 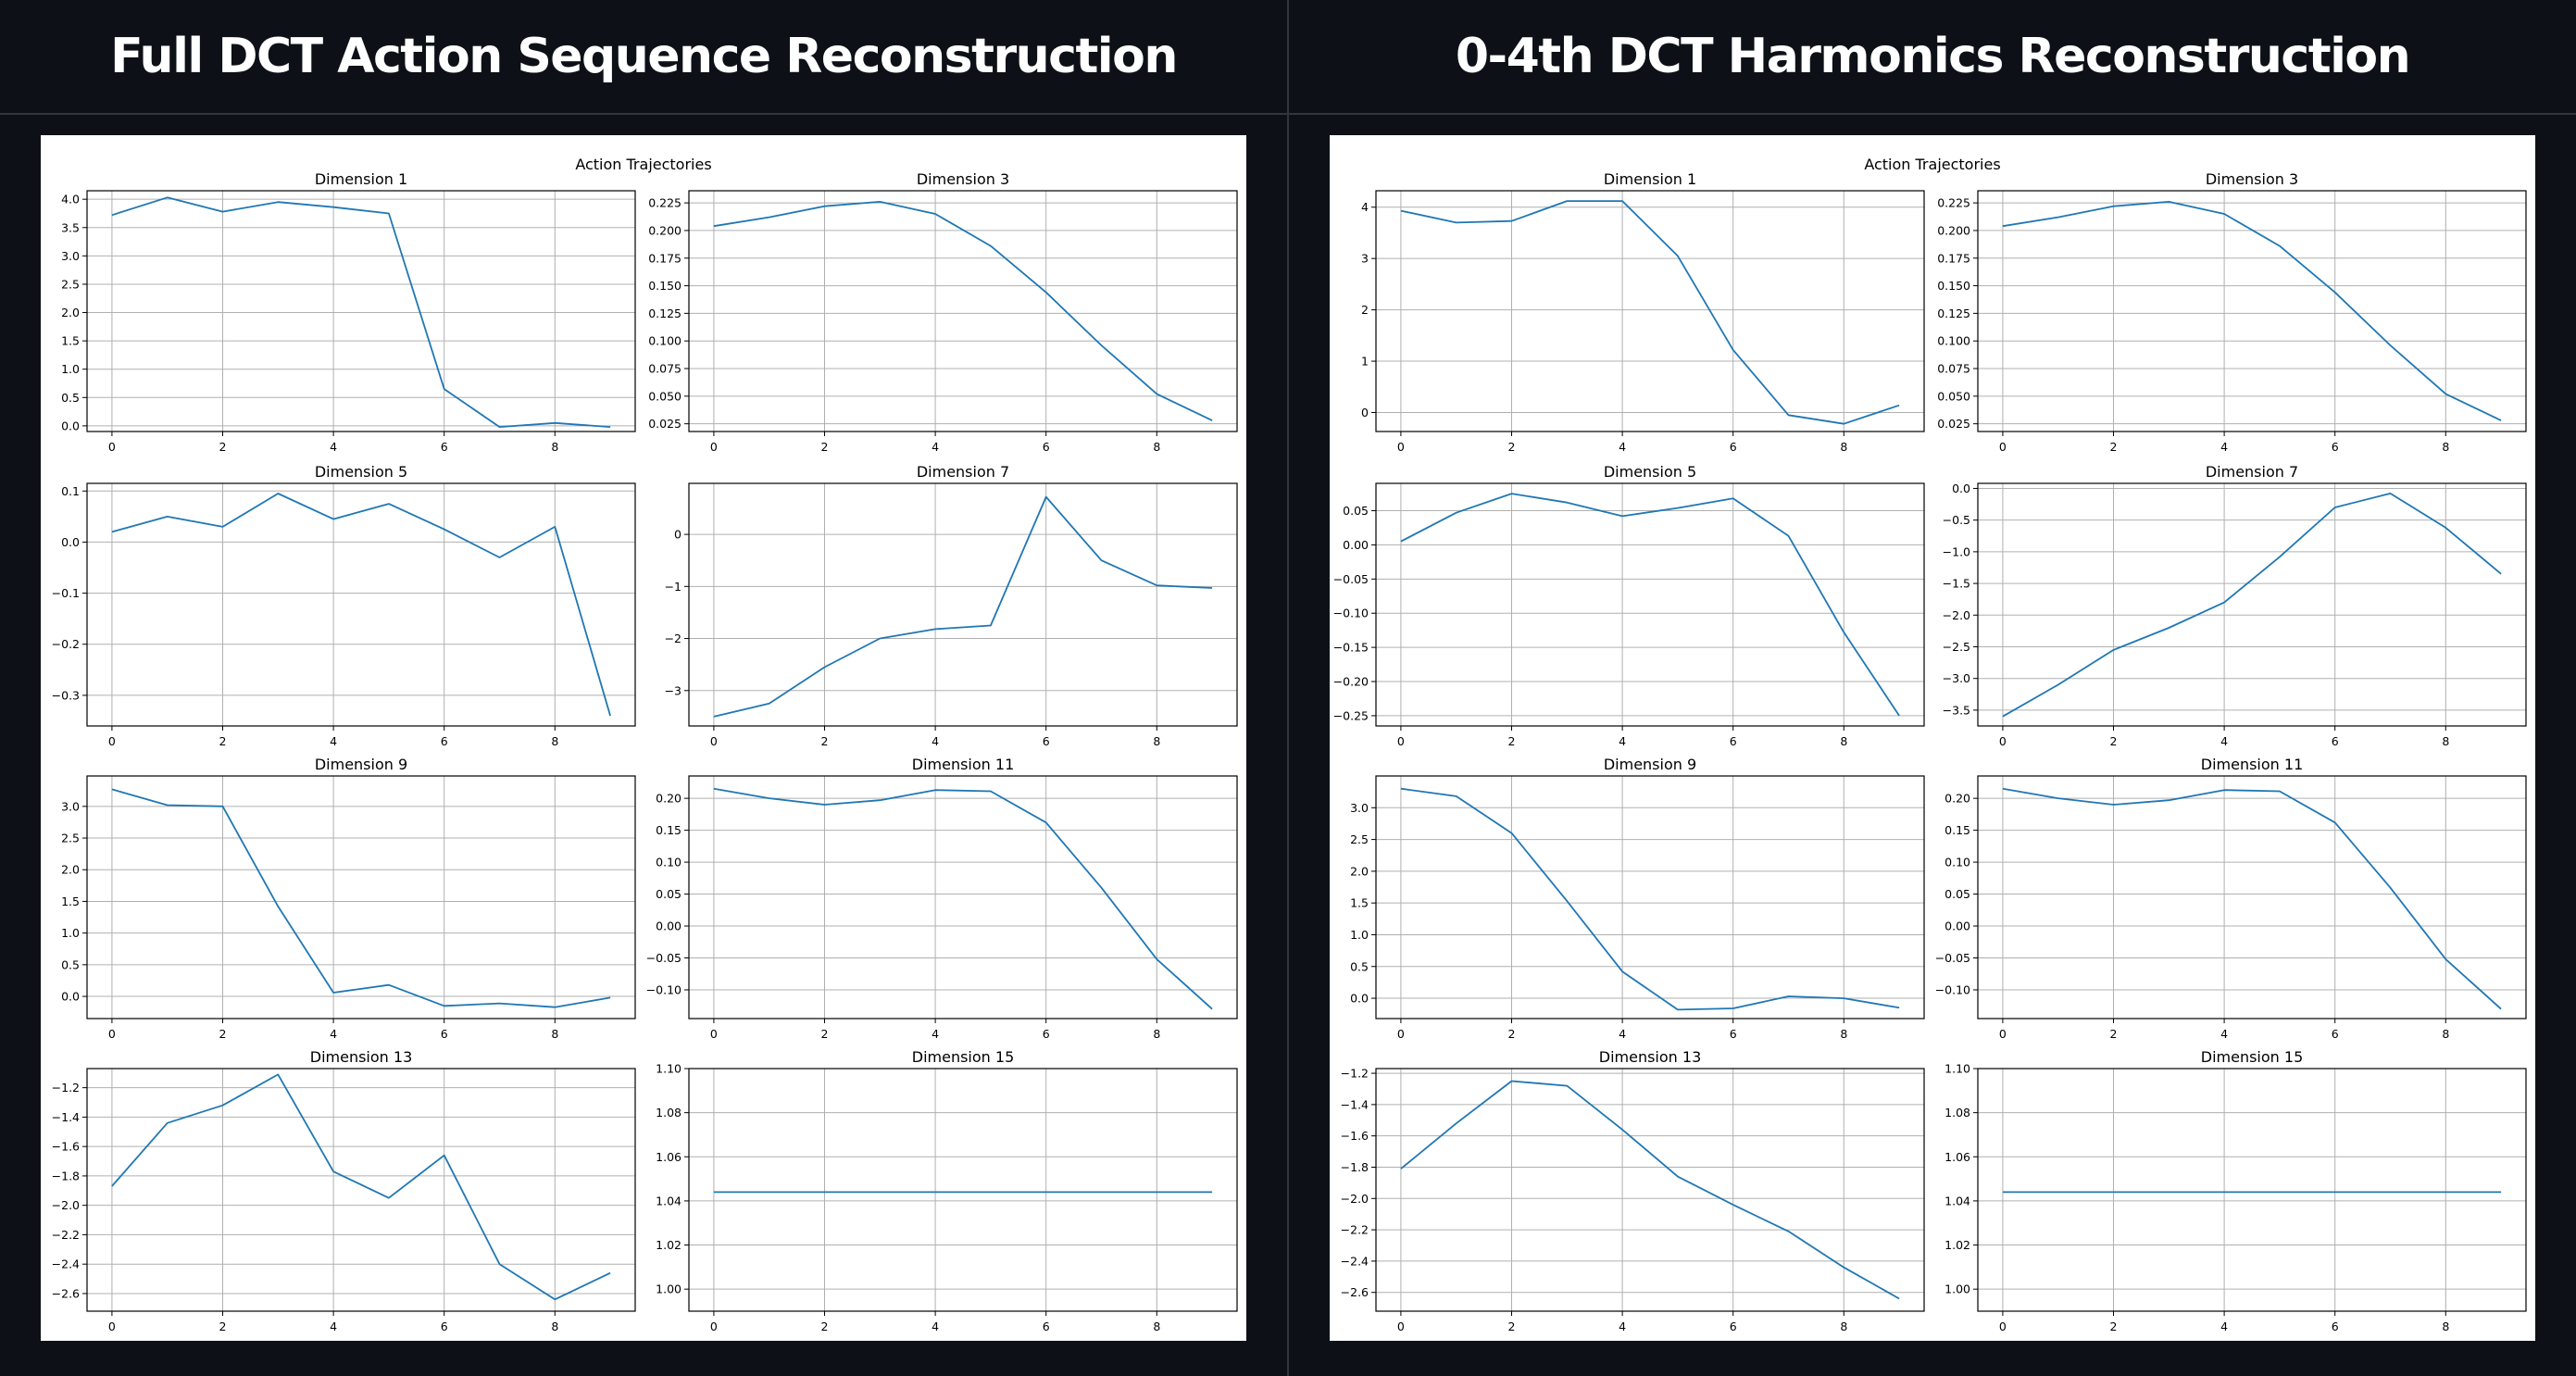 I want to click on y-tick-label: −0.5, so click(x=1957, y=520).